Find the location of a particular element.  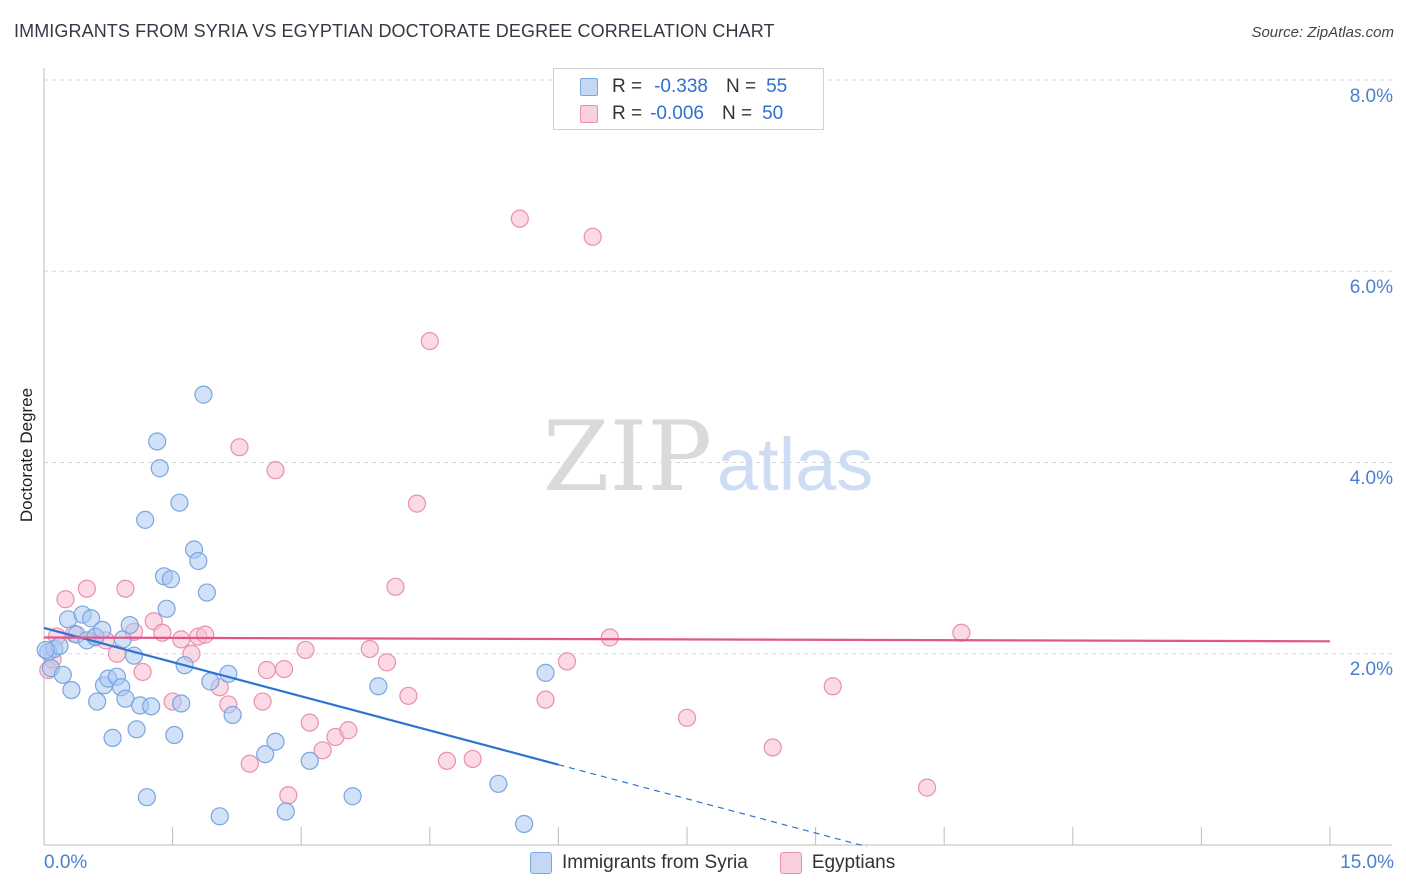

y-tick-label-8: 8.0% is located at coordinates (1371, 96).